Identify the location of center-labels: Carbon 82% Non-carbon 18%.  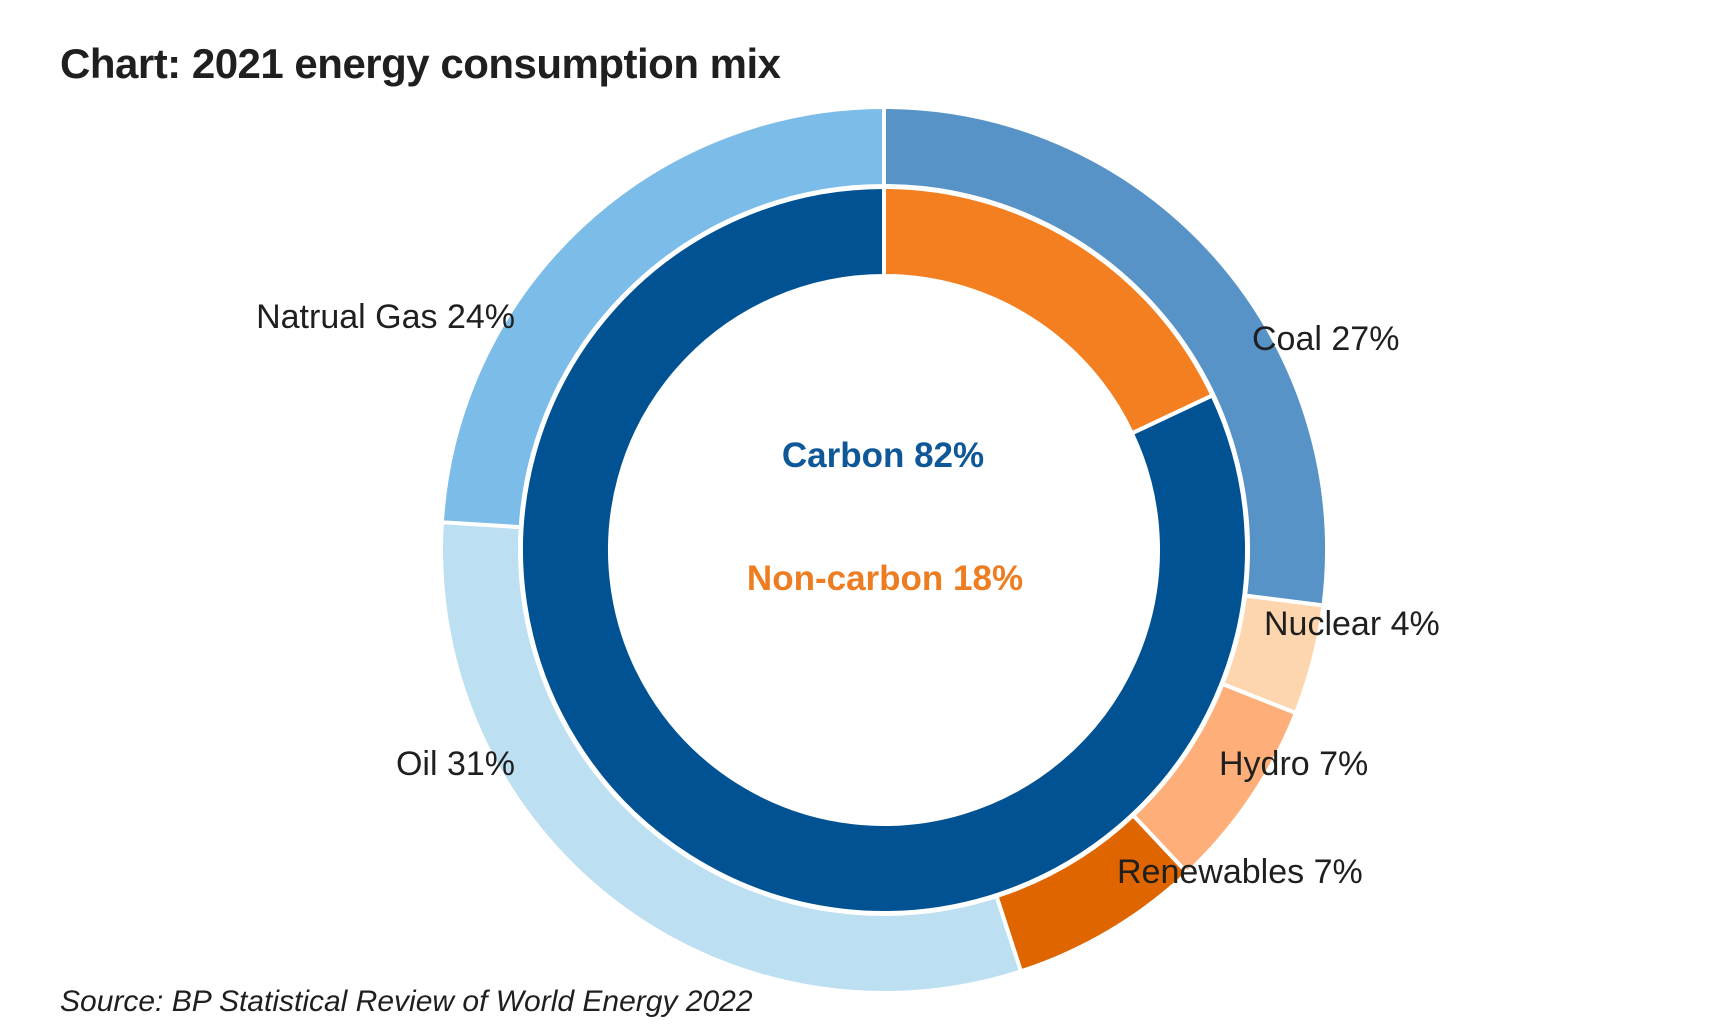
(885, 517).